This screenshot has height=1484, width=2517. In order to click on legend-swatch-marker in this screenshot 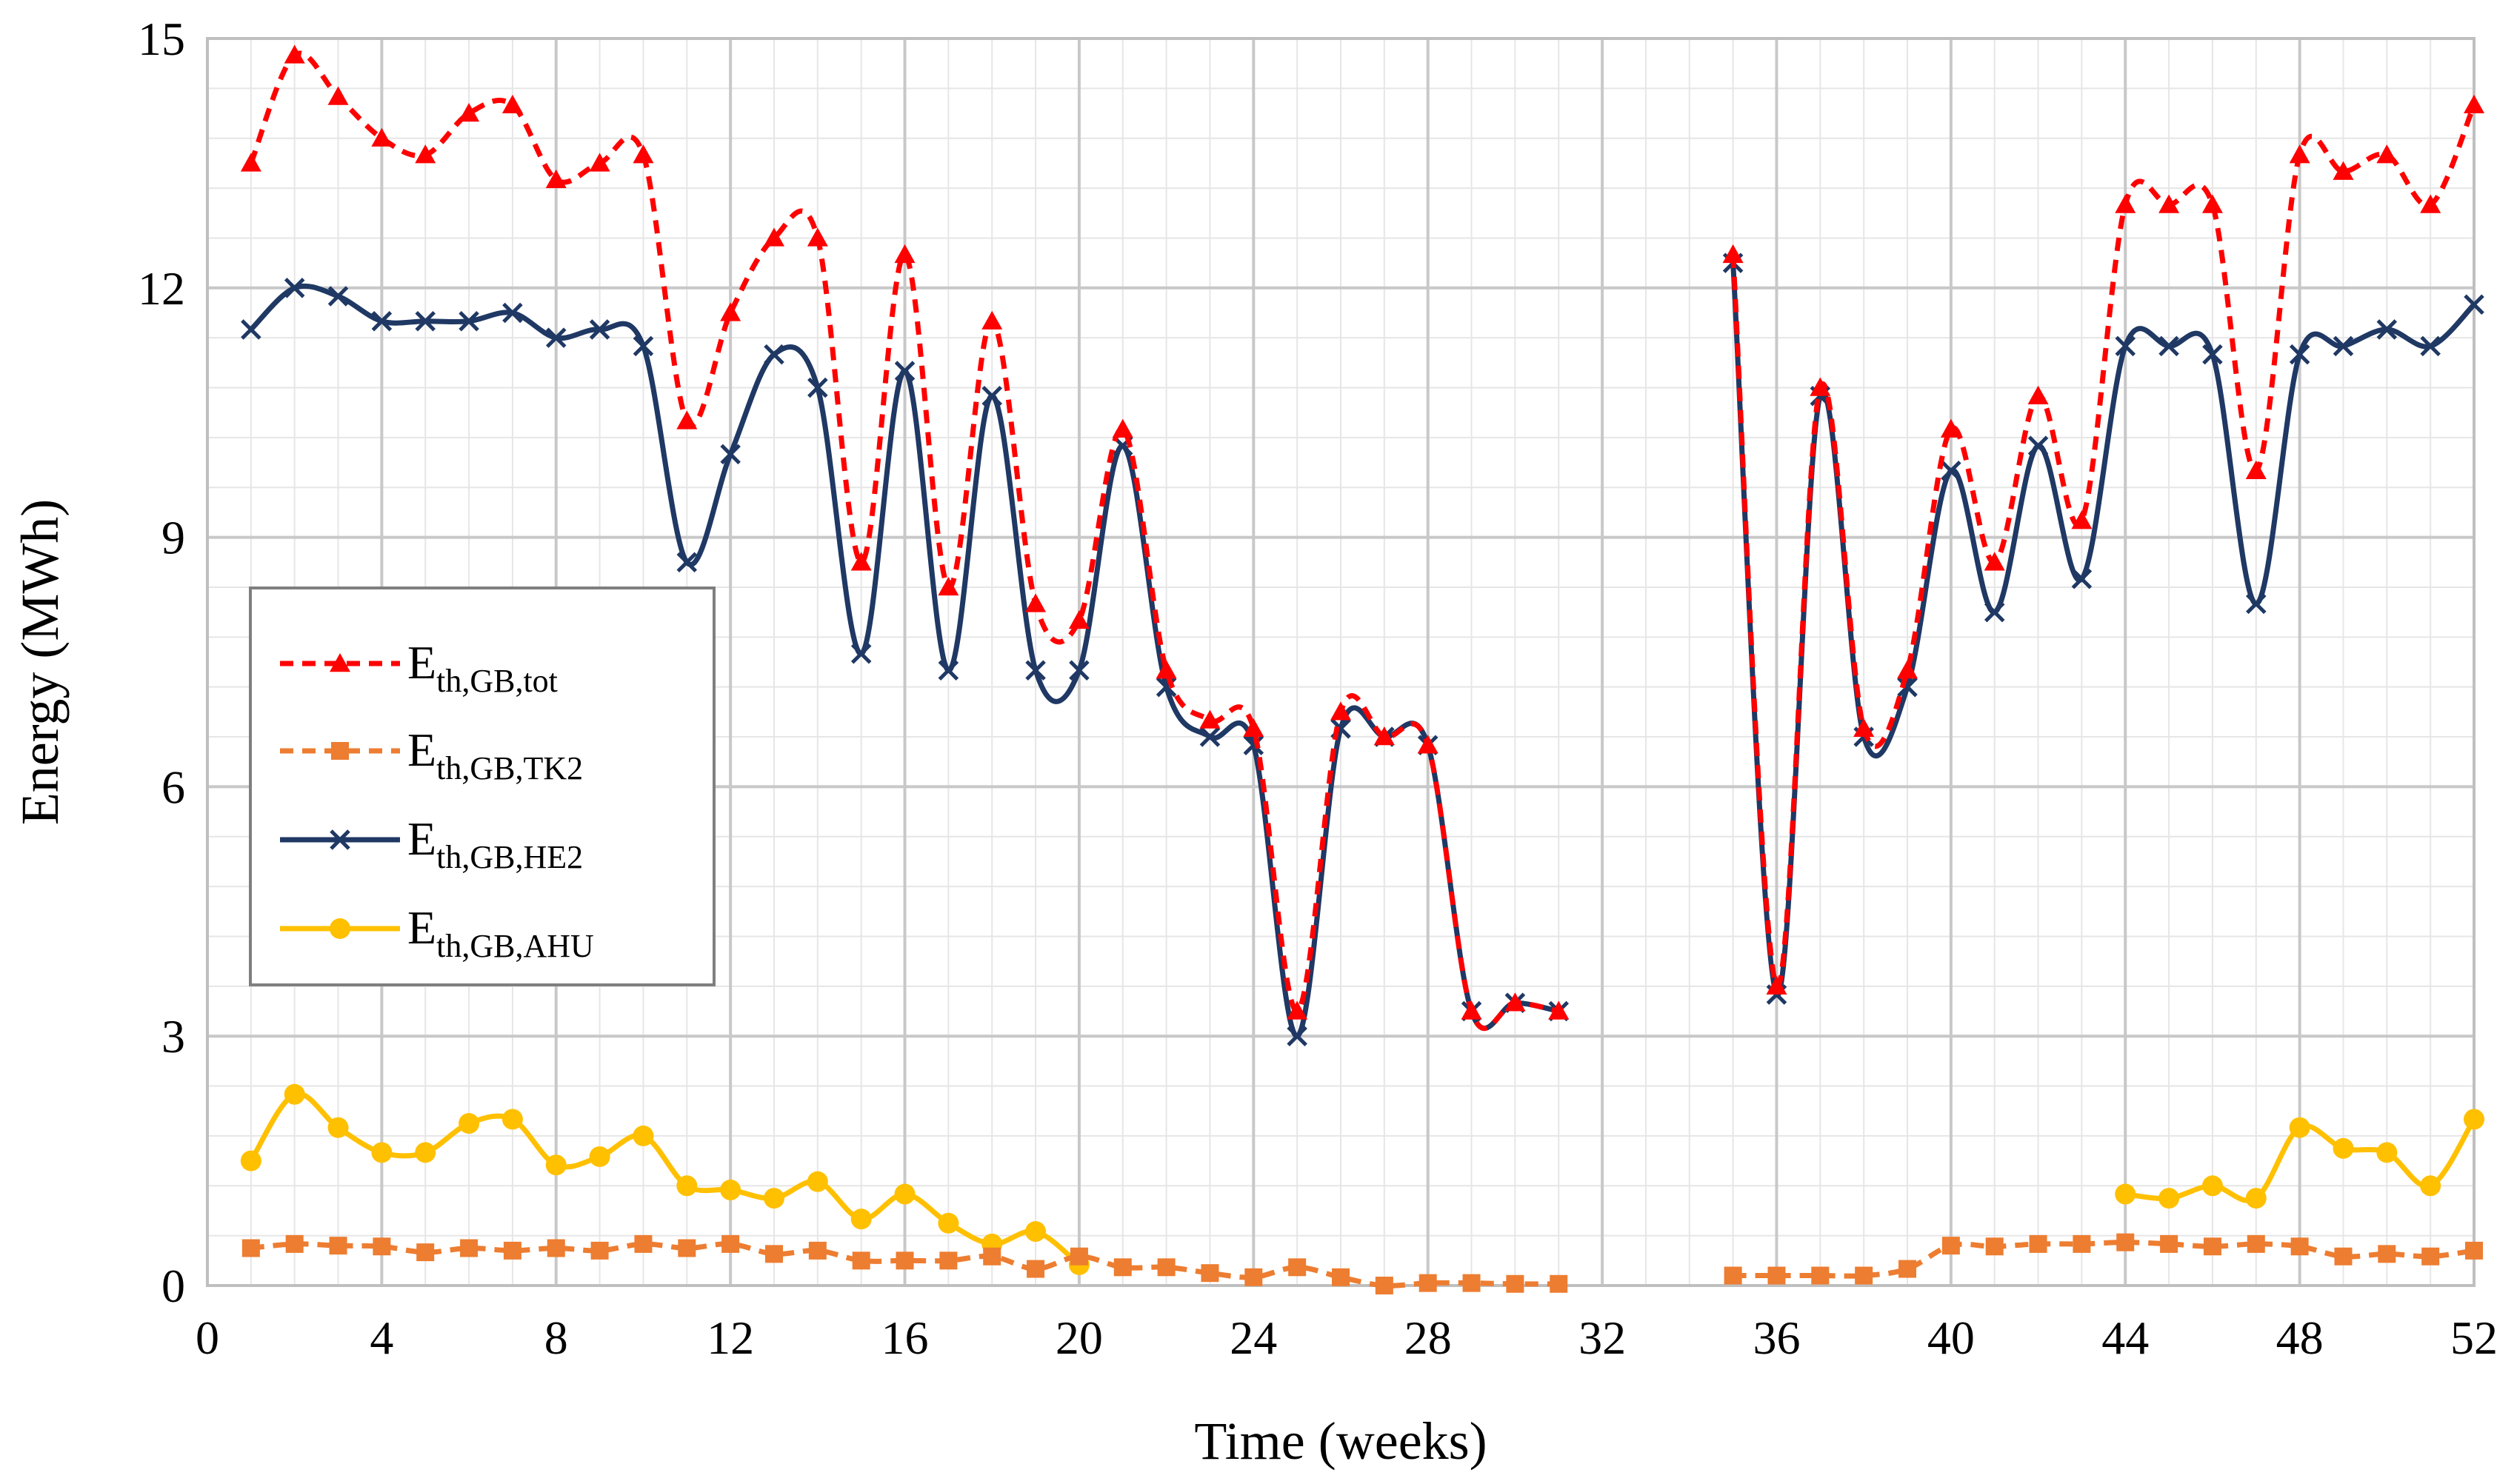, I will do `click(340, 928)`.